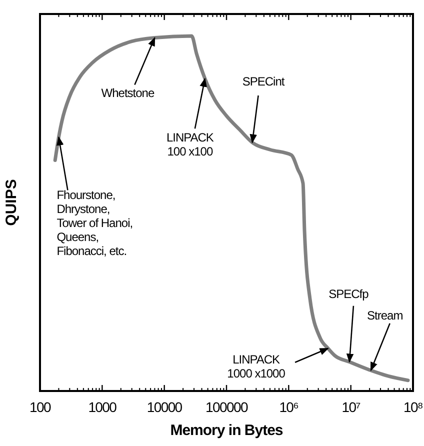 The height and width of the screenshot is (446, 424). What do you see at coordinates (288, 407) in the screenshot?
I see `x-tick-label: 10⁶` at bounding box center [288, 407].